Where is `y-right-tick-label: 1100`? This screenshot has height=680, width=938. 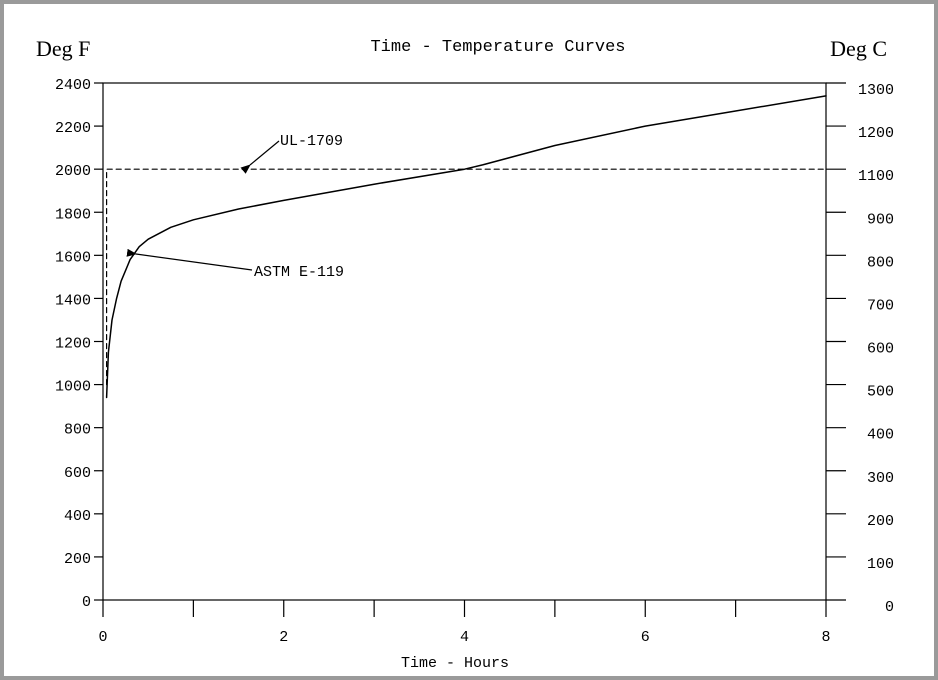 y-right-tick-label: 1100 is located at coordinates (876, 176).